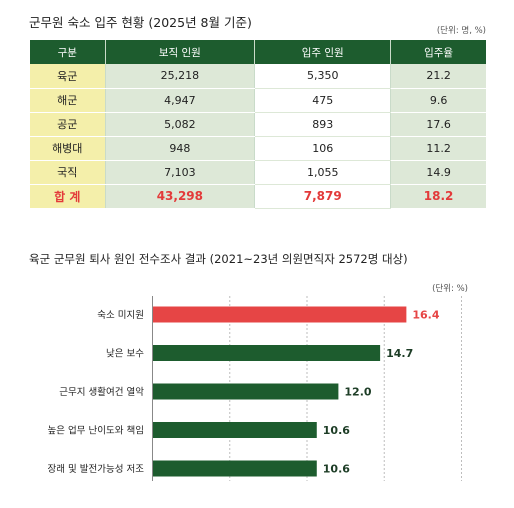 The height and width of the screenshot is (508, 514). What do you see at coordinates (438, 76) in the screenshot?
I see `cell-rate: 21.2` at bounding box center [438, 76].